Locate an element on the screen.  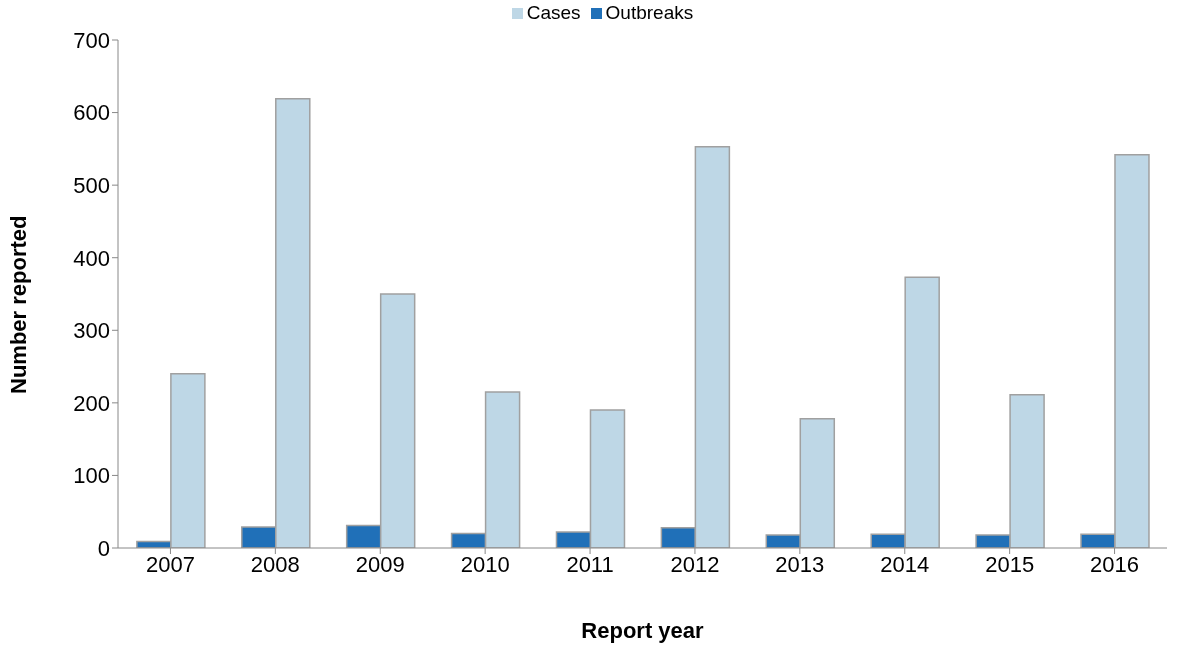
legend-label: Cases is located at coordinates (553, 12).